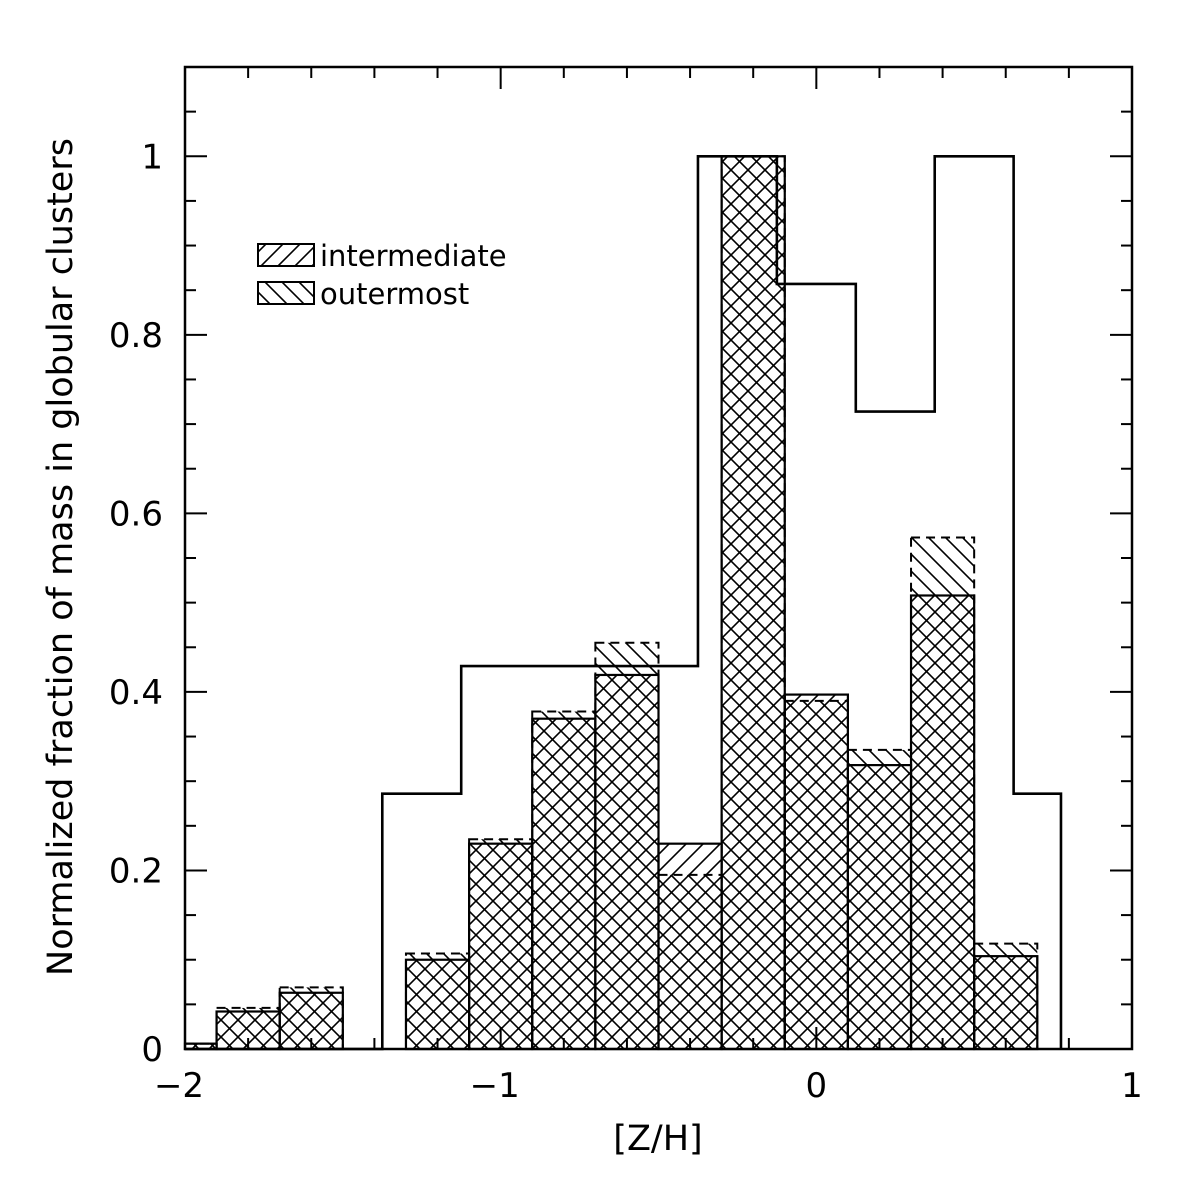  What do you see at coordinates (413, 256) in the screenshot?
I see `legend-label-intermediate: intermediate` at bounding box center [413, 256].